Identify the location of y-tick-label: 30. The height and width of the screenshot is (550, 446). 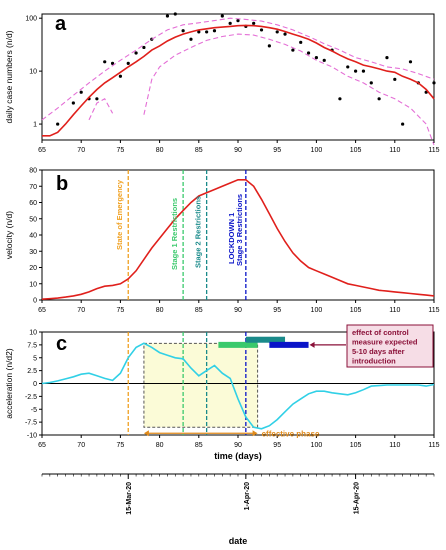
(33, 252).